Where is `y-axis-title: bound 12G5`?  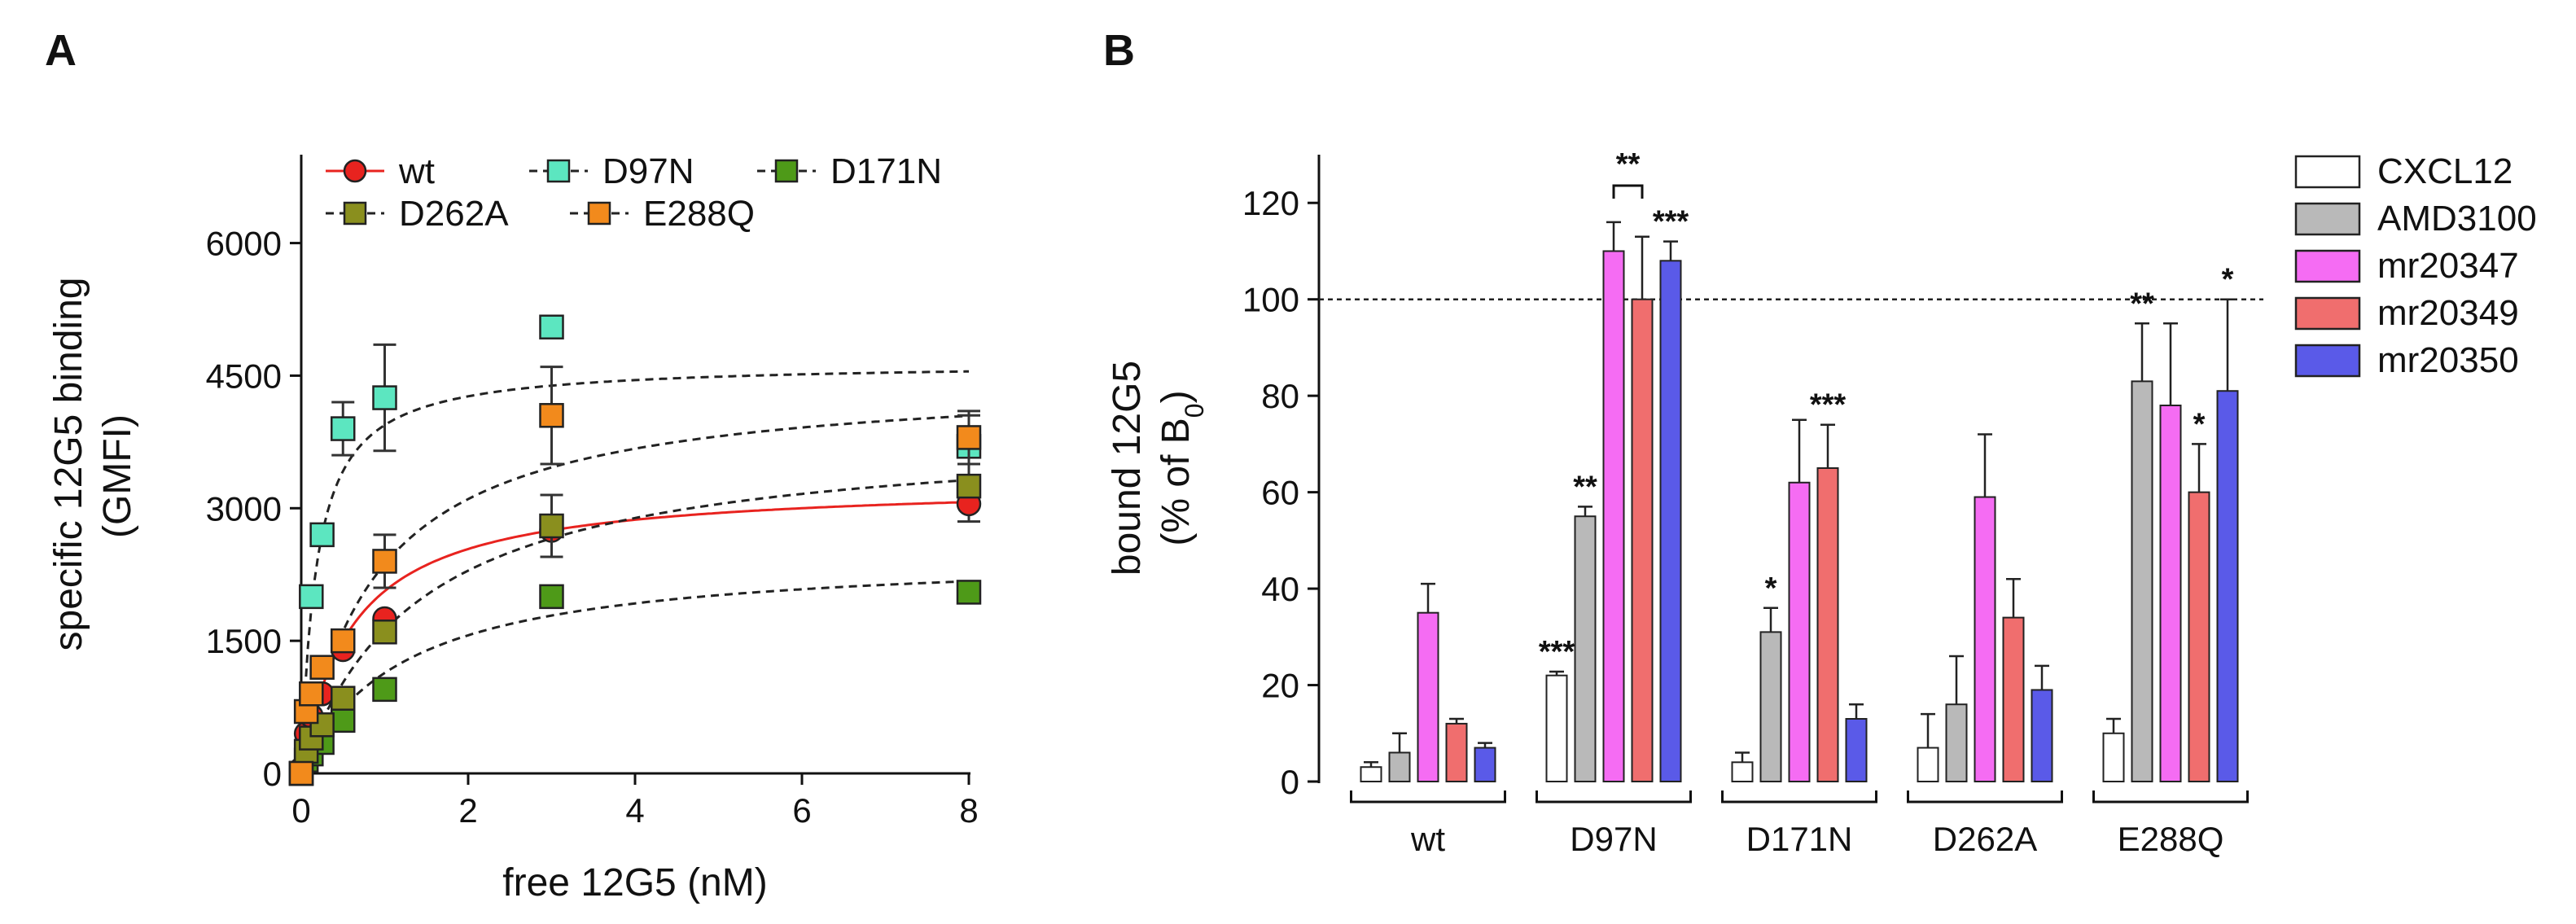 y-axis-title: bound 12G5 is located at coordinates (1127, 468).